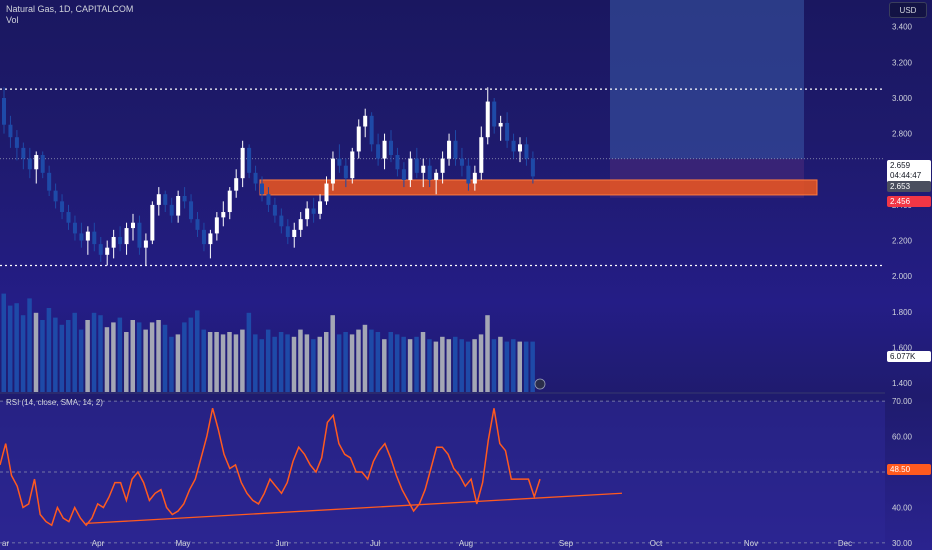 This screenshot has height=550, width=932. I want to click on time-axis: ar Apr May Jun Jul Aug Sep Oct Nov Dec, so click(427, 543).